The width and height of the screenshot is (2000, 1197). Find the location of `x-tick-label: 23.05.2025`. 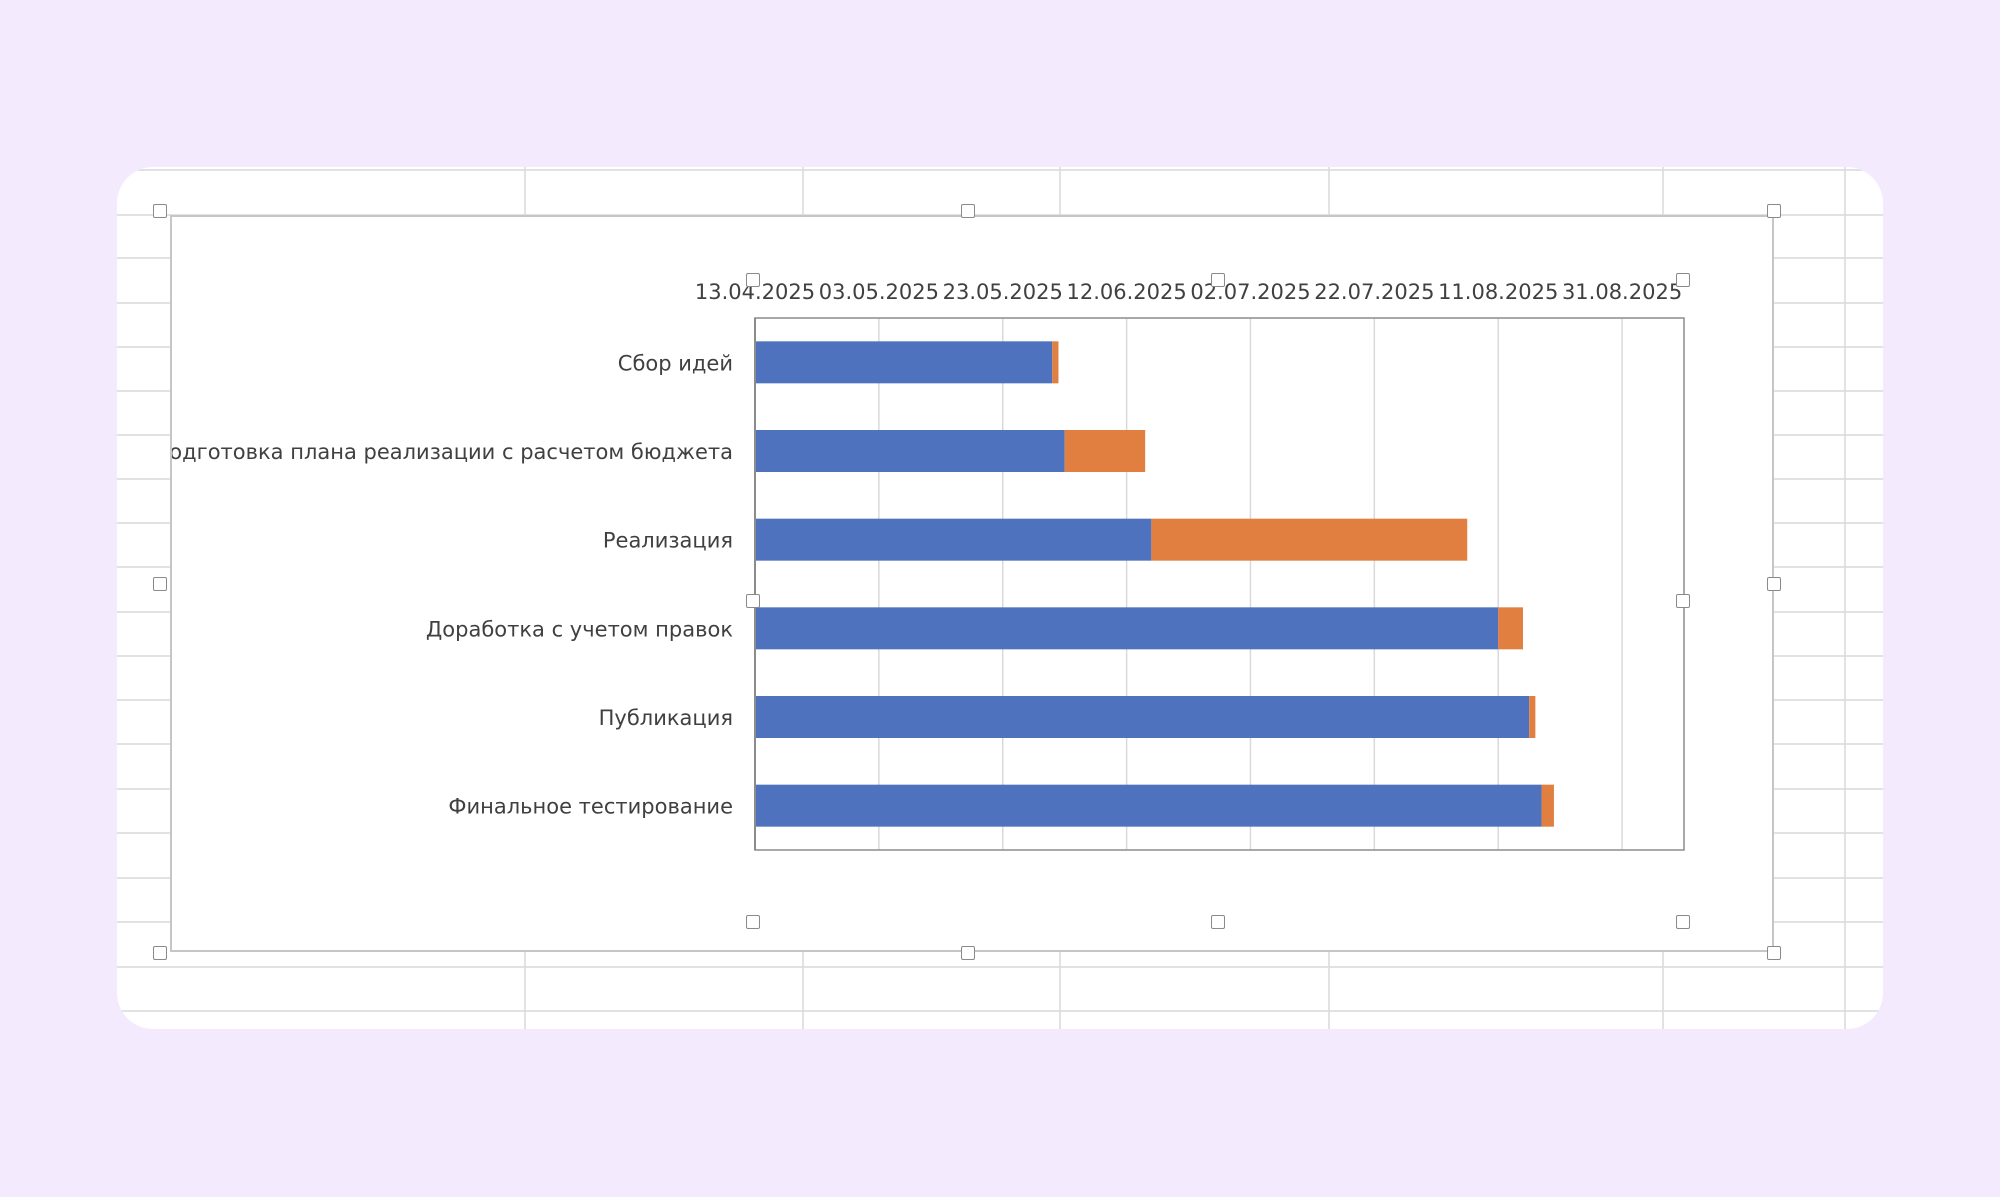

x-tick-label: 23.05.2025 is located at coordinates (1003, 292).